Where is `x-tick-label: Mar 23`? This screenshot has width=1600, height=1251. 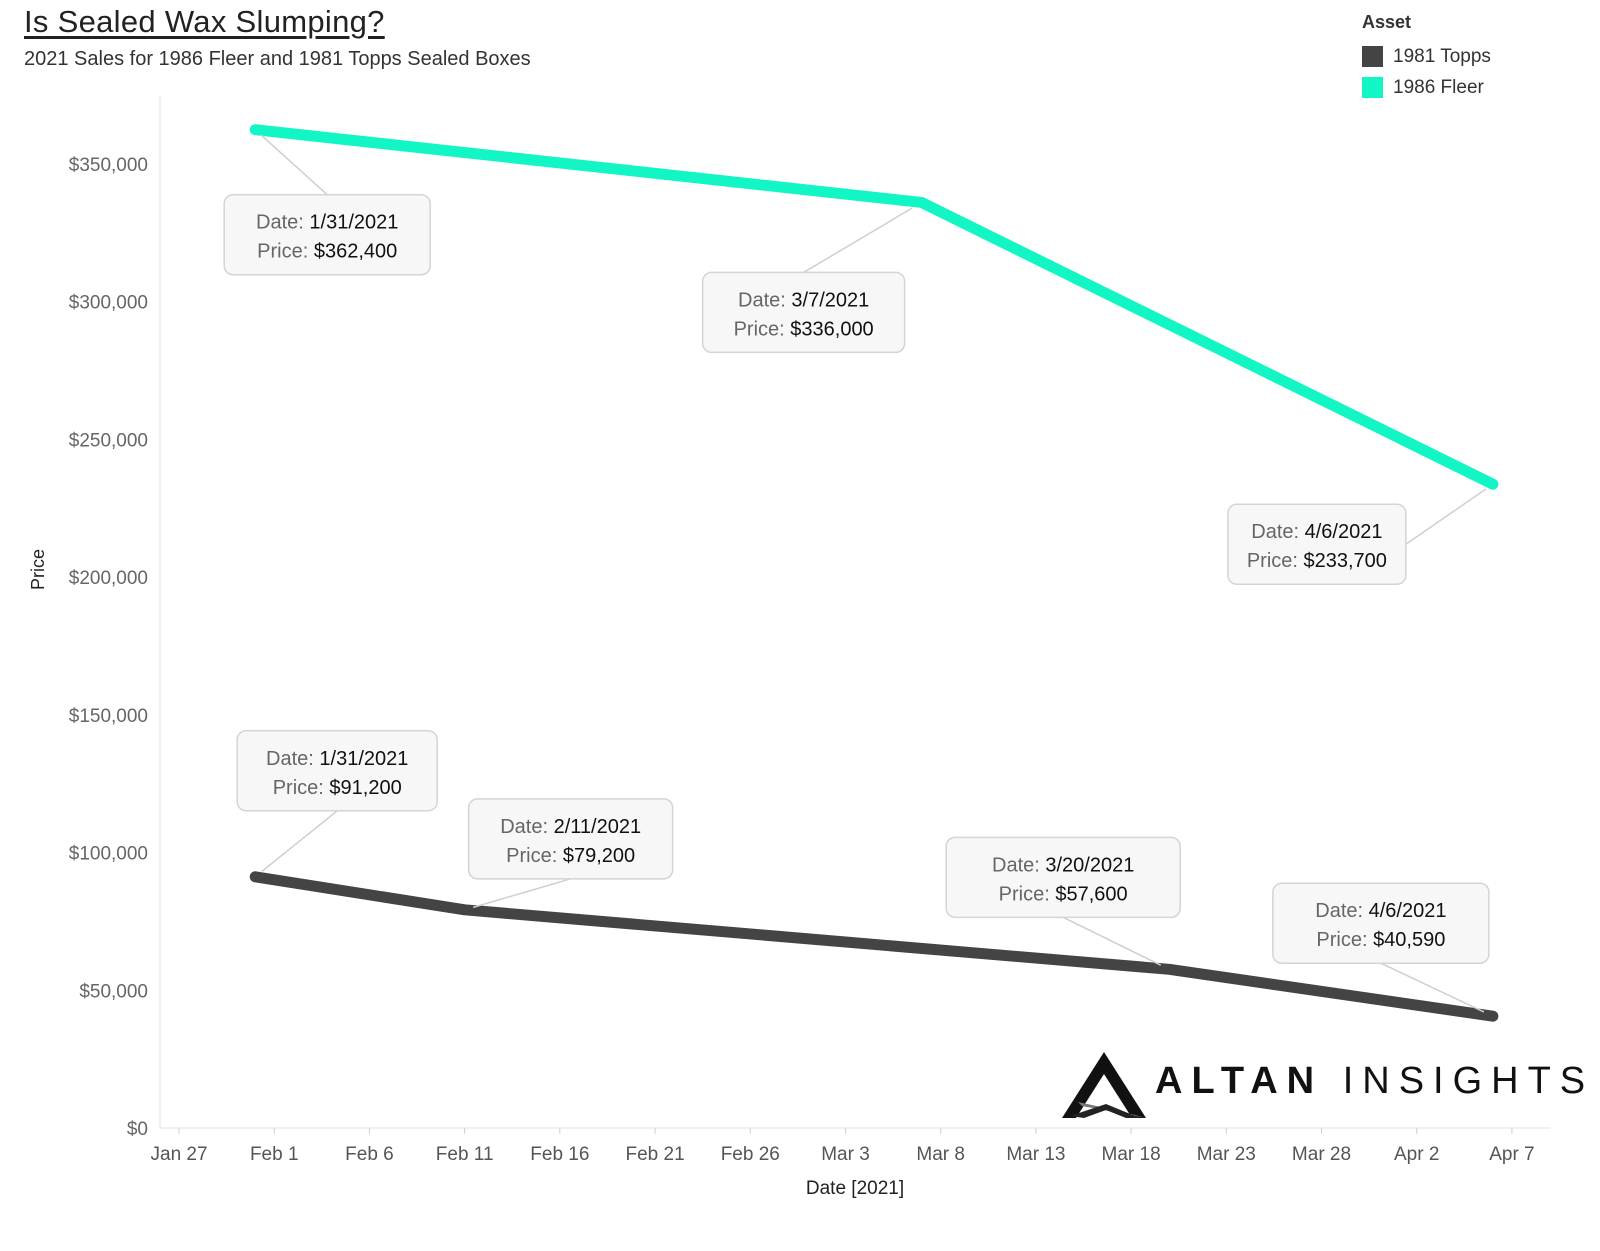 x-tick-label: Mar 23 is located at coordinates (1226, 1154).